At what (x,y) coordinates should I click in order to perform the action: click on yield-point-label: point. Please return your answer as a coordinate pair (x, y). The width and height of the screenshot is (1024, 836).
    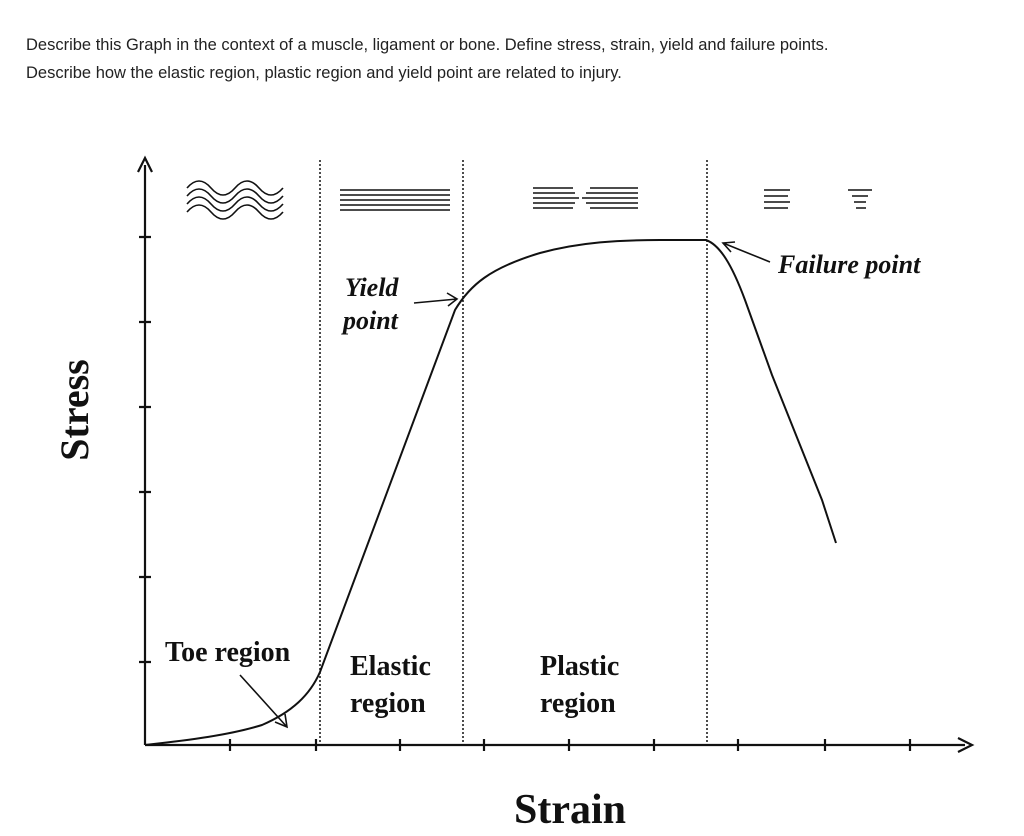
    Looking at the image, I should click on (370, 320).